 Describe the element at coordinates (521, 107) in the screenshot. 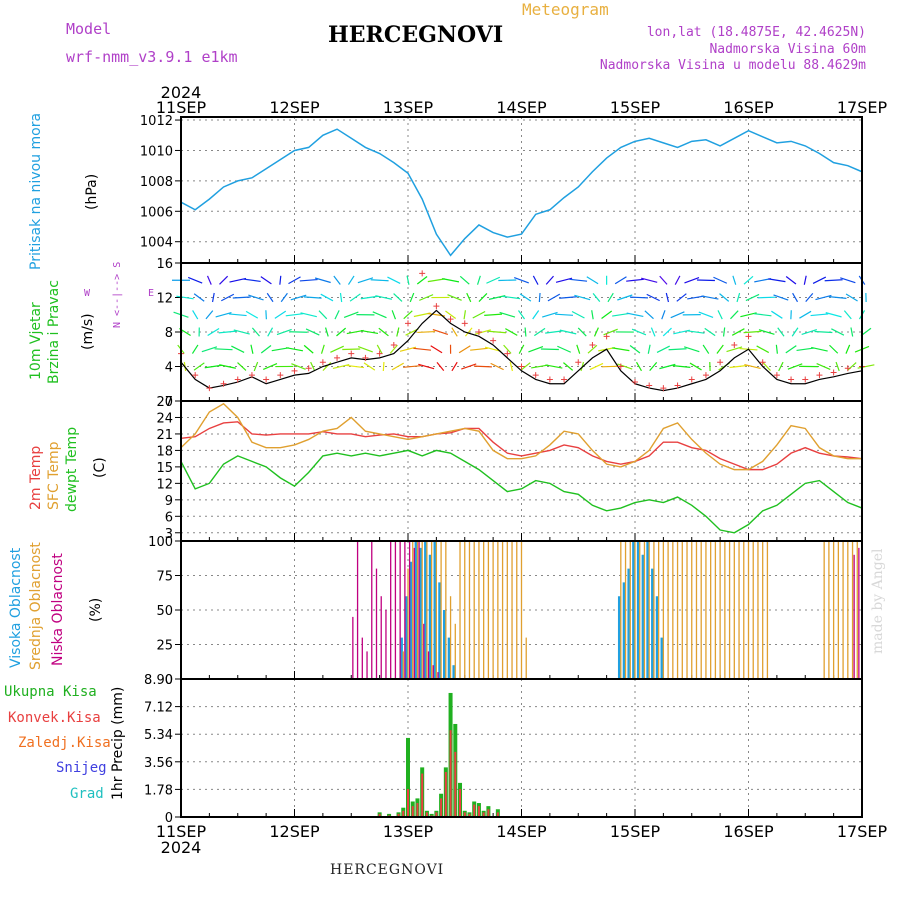

I see `time-label-top: 14SEP` at that location.